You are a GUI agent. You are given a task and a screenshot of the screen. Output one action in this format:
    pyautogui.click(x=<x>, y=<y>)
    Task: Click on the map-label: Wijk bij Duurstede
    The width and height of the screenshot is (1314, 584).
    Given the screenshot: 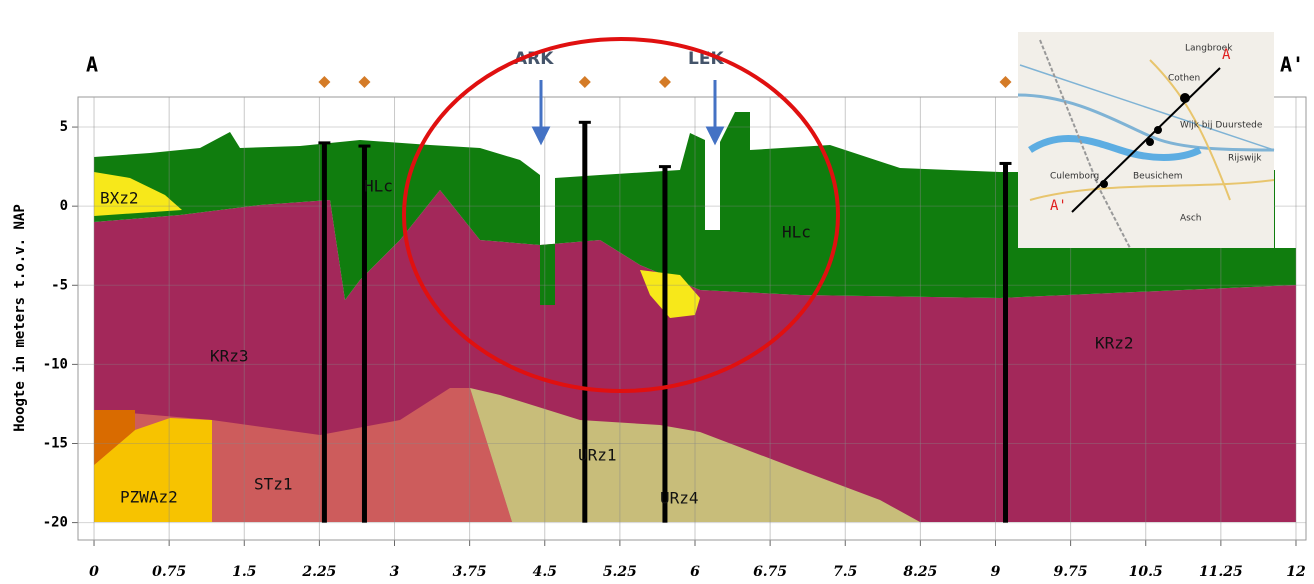 What is the action you would take?
    pyautogui.click(x=1221, y=126)
    